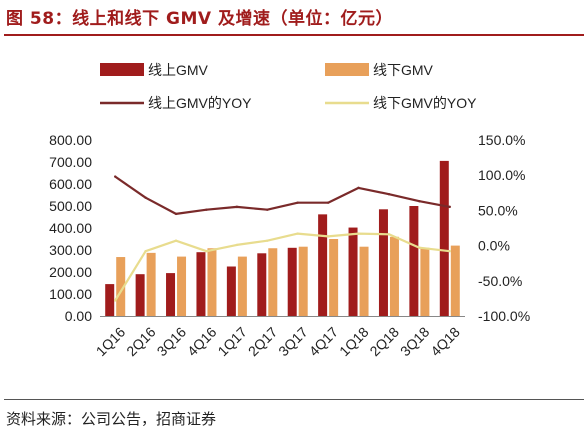  Describe the element at coordinates (70, 294) in the screenshot. I see `y-left-tick-label: 100.00` at that location.